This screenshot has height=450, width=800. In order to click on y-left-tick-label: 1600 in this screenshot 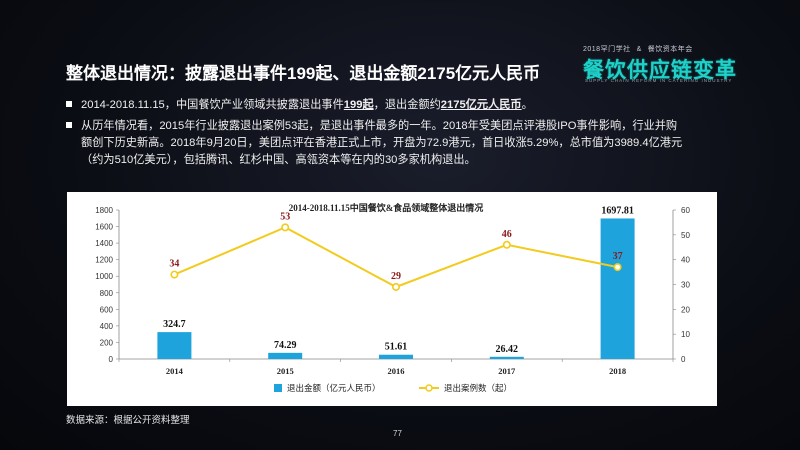, I will do `click(104, 227)`.